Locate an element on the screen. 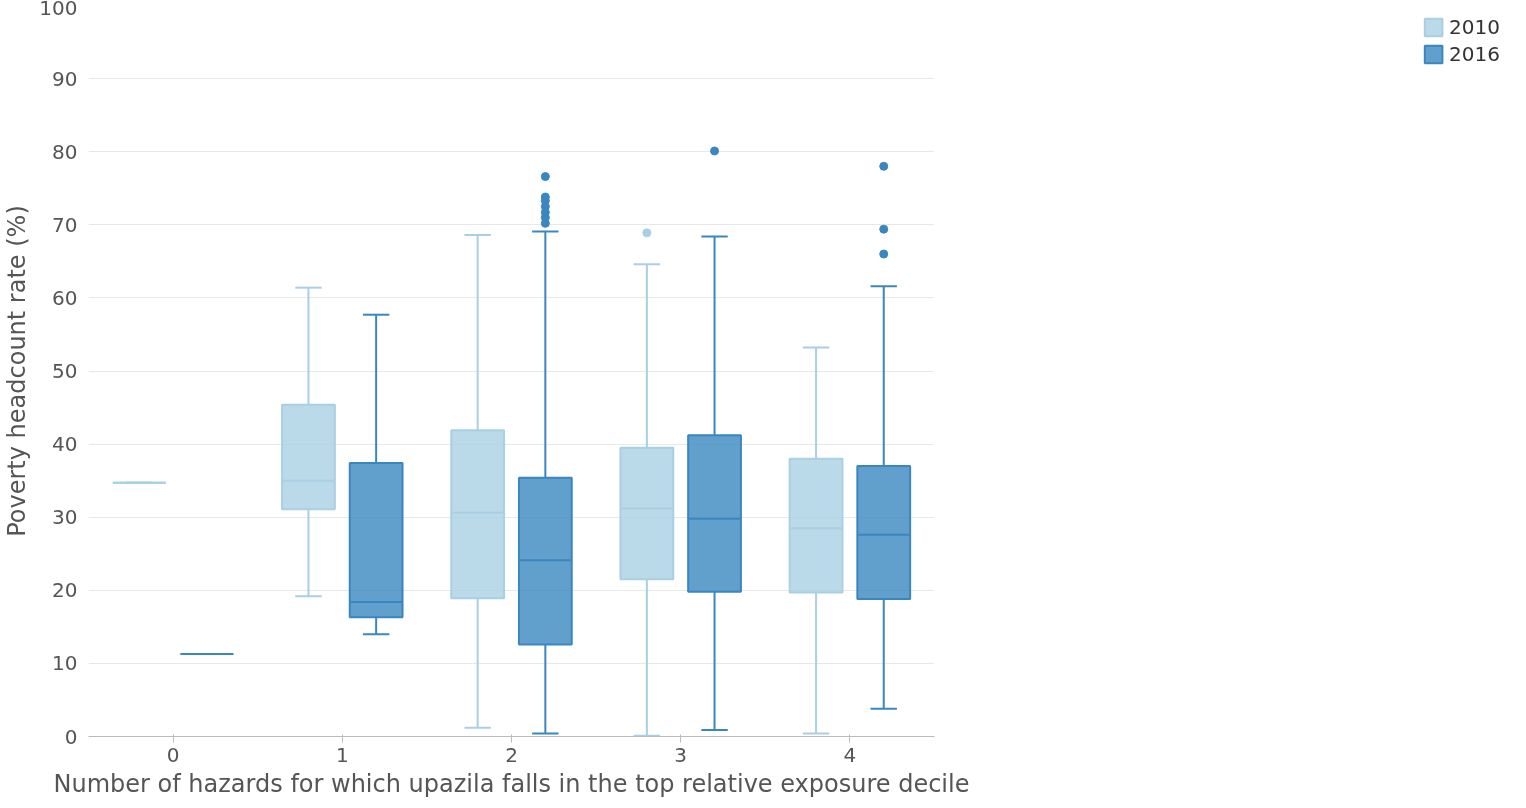 This screenshot has width=1526, height=808. y-tick-label: 60 is located at coordinates (65, 297).